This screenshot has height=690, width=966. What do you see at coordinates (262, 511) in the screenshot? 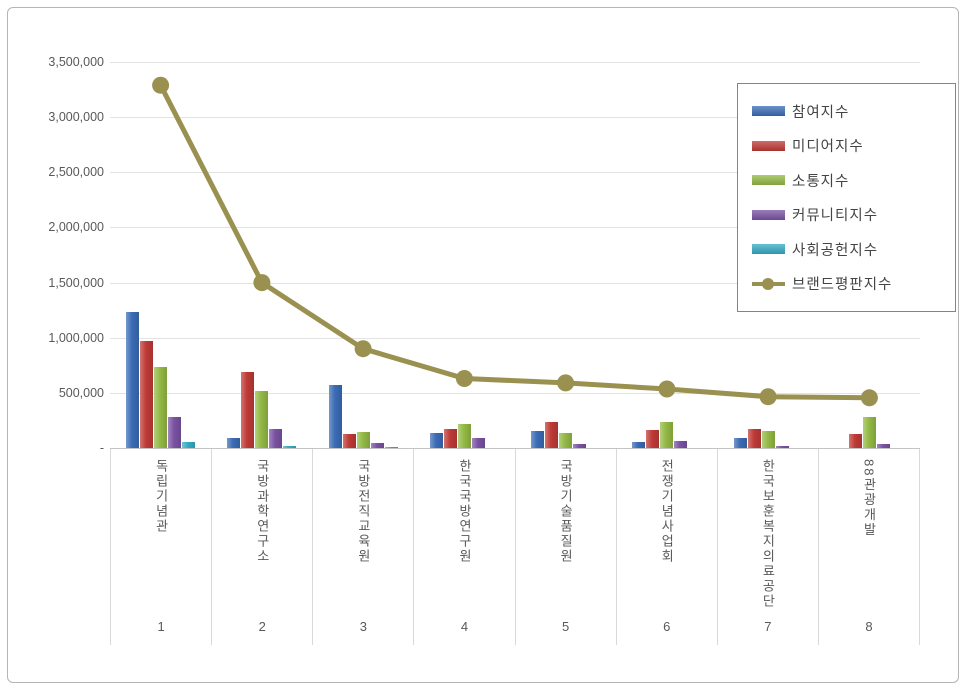
I see `category-name: 국방과학연구소` at bounding box center [262, 511].